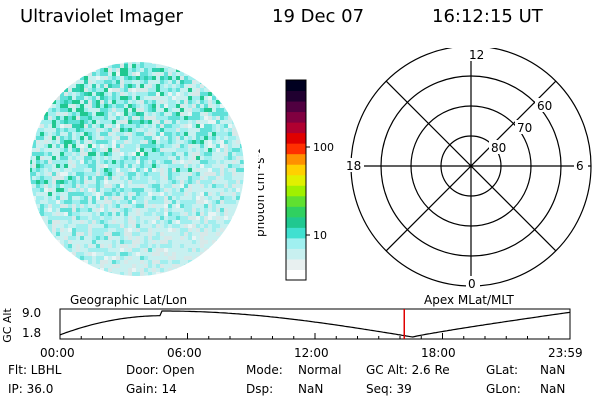  I want to click on x-tick-00: 00:00, so click(57, 353).